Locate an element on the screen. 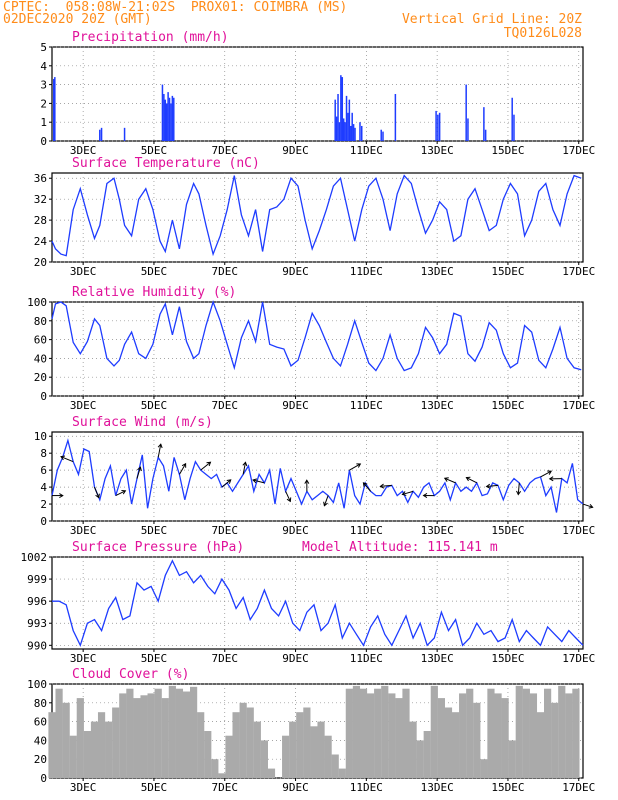  panel5-title: Surface Pressure (hPa) is located at coordinates (158, 547).